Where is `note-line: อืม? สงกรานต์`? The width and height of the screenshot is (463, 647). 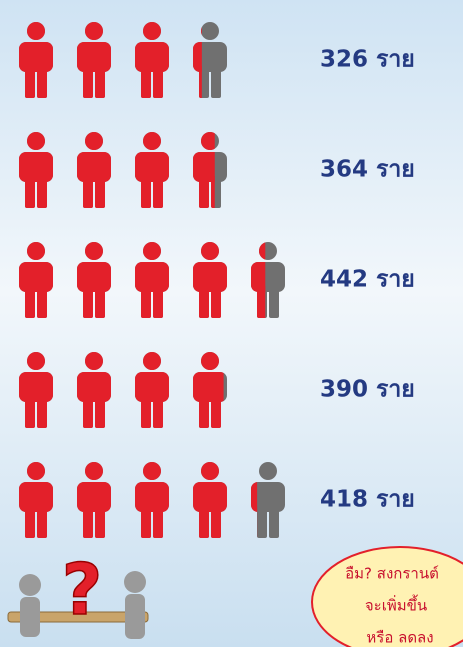 note-line: อืม? สงกรานต์ is located at coordinates (392, 574).